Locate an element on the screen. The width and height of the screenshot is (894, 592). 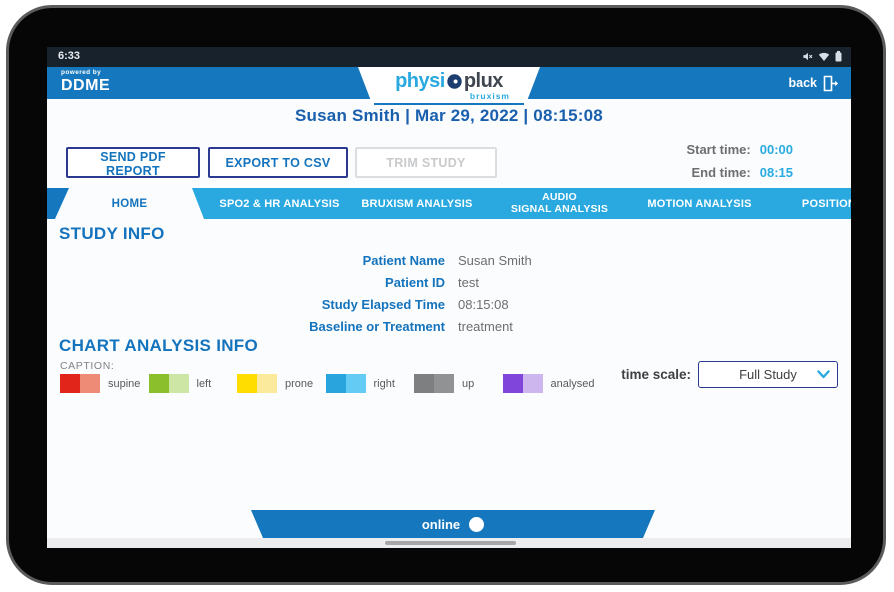
back-label: back is located at coordinates (803, 83).